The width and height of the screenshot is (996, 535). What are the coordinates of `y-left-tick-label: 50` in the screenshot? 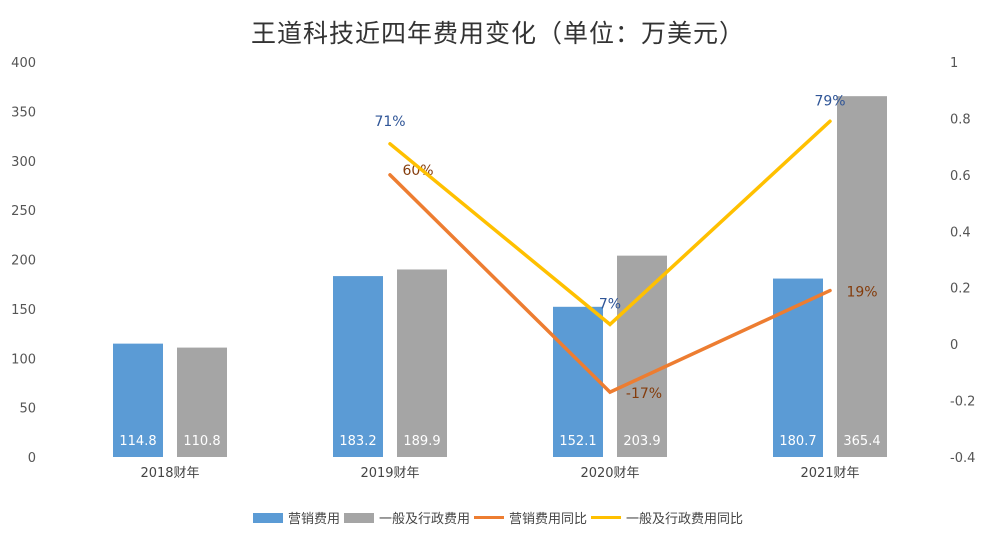 It's located at (27, 409).